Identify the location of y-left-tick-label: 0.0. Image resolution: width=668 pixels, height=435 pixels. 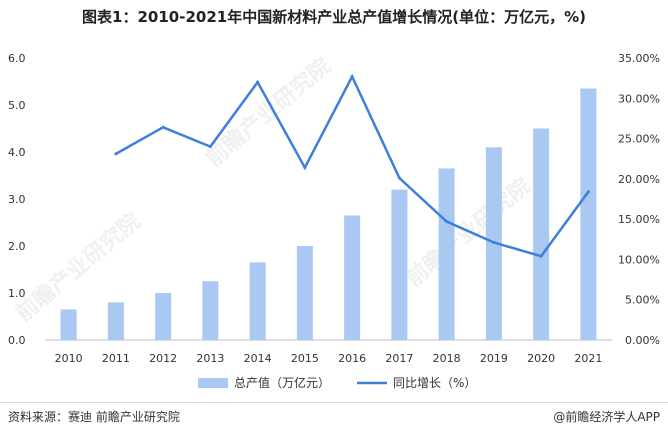
(17, 340).